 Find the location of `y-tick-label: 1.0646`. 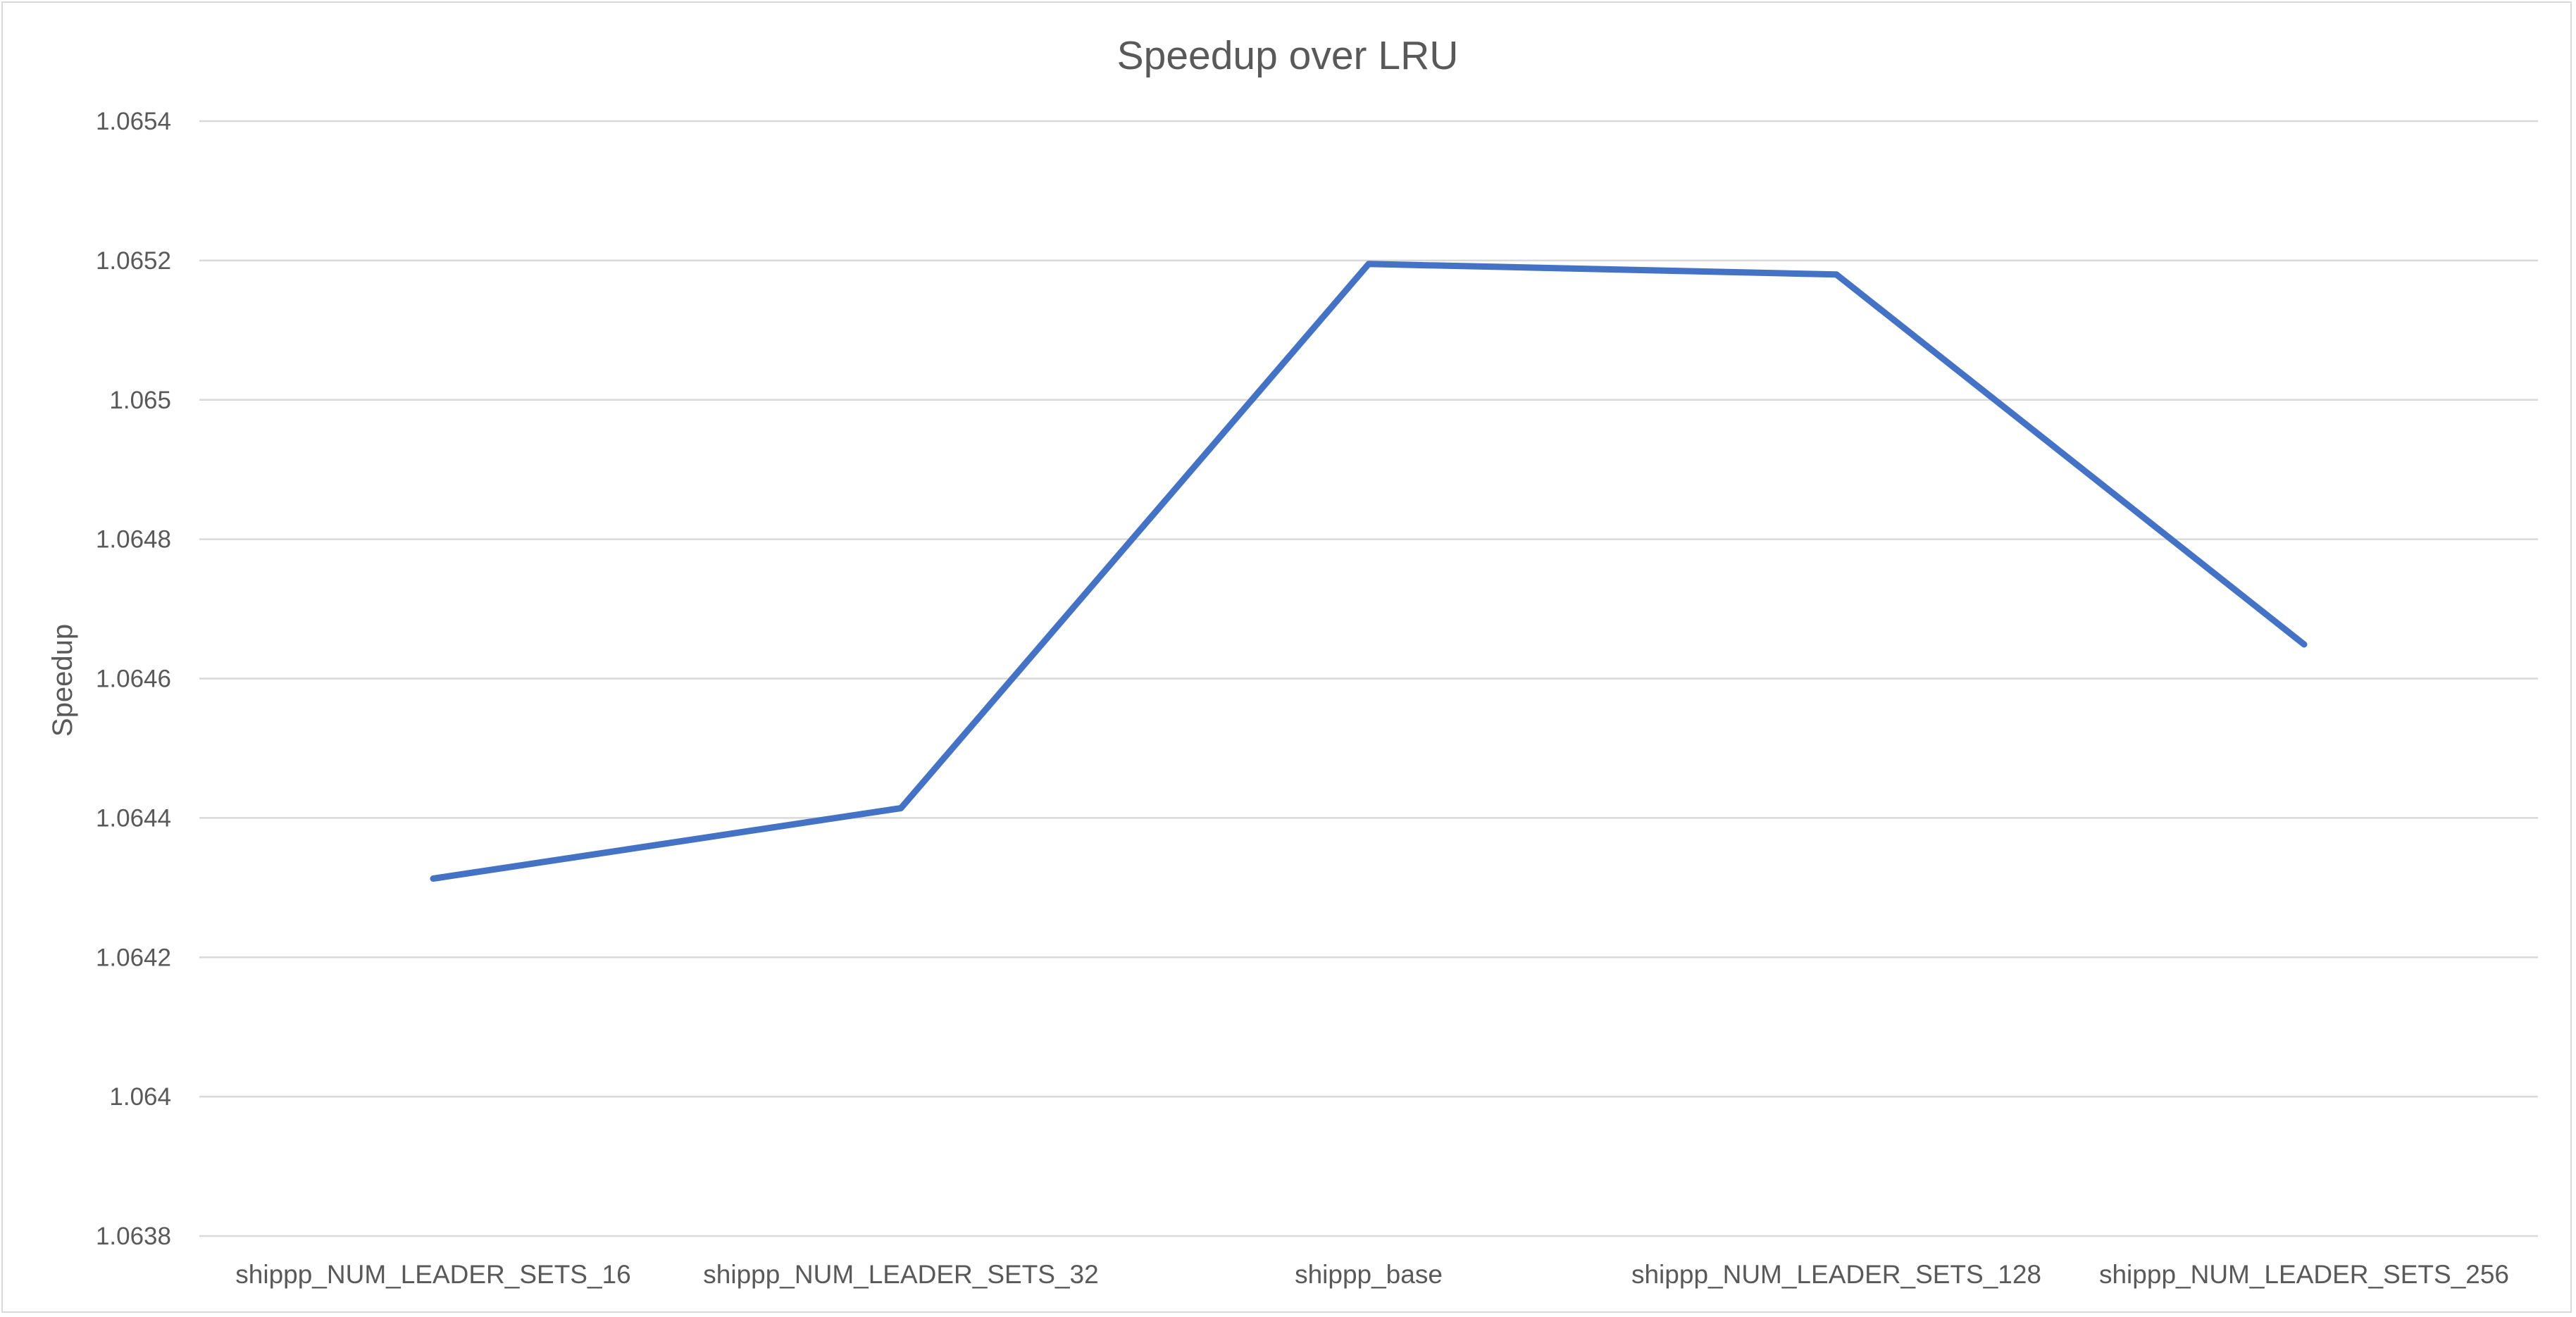

y-tick-label: 1.0646 is located at coordinates (133, 679).